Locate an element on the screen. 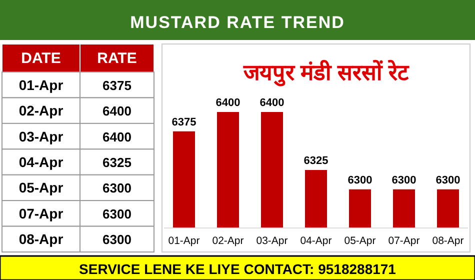 Image resolution: width=475 pixels, height=280 pixels. category-label: 07-Apr is located at coordinates (41, 213).